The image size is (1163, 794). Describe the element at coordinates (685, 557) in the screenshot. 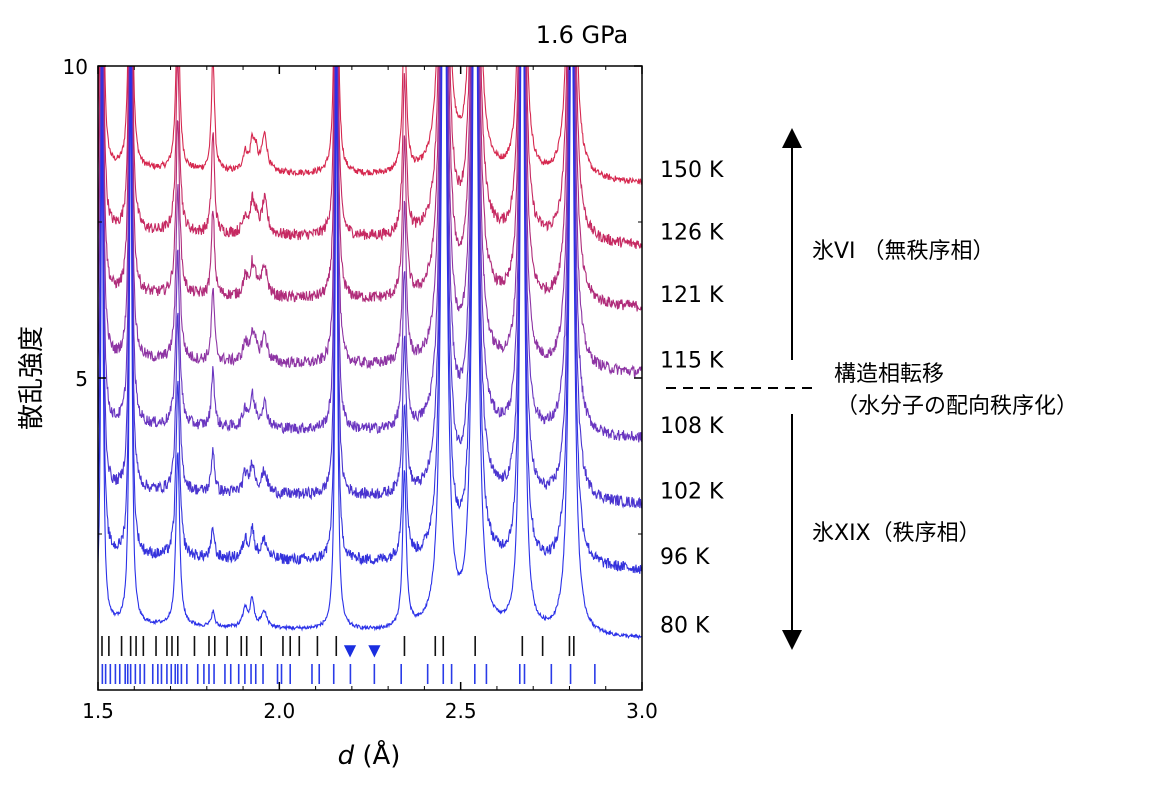

I see `temperature-label: 96 K` at that location.